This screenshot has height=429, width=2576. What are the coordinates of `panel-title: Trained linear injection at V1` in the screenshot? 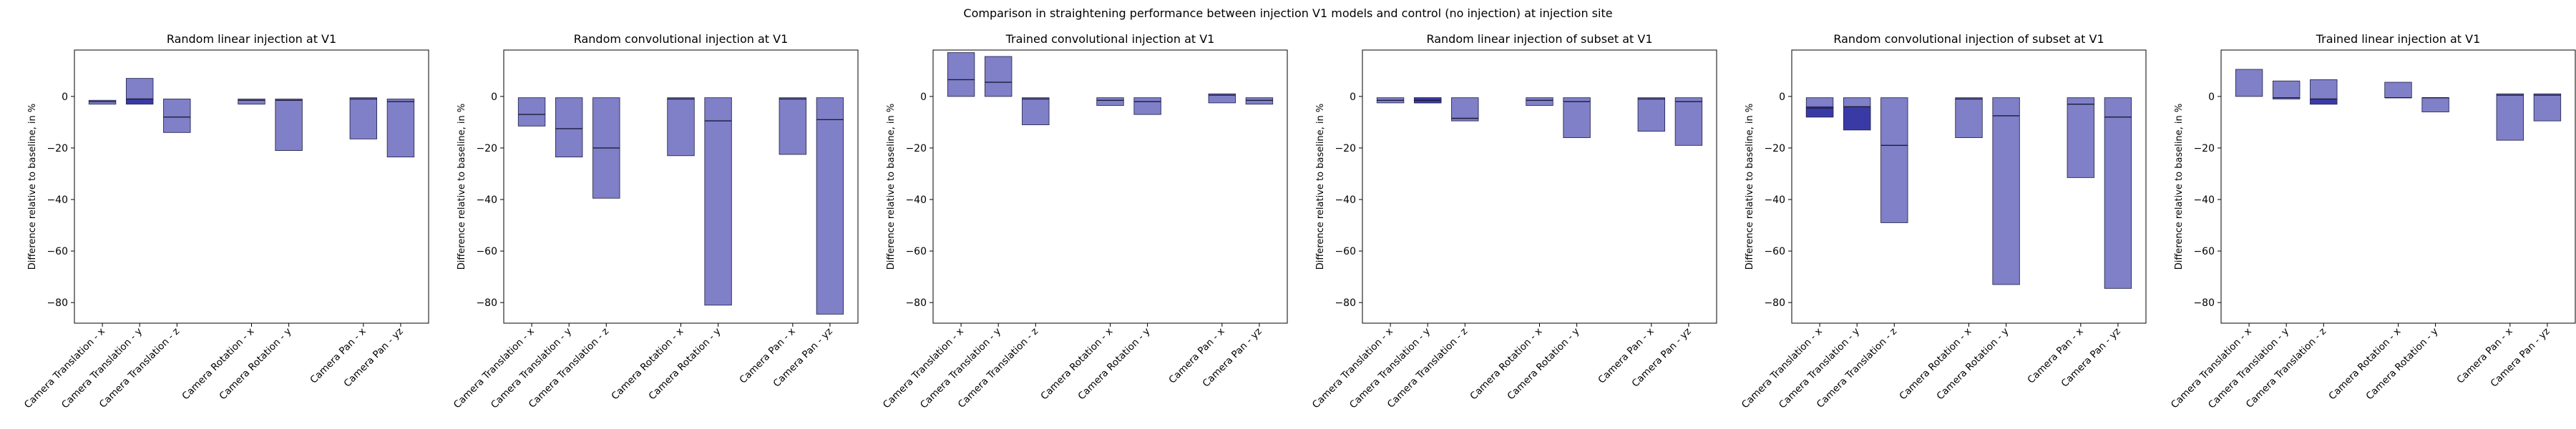 It's located at (2398, 39).